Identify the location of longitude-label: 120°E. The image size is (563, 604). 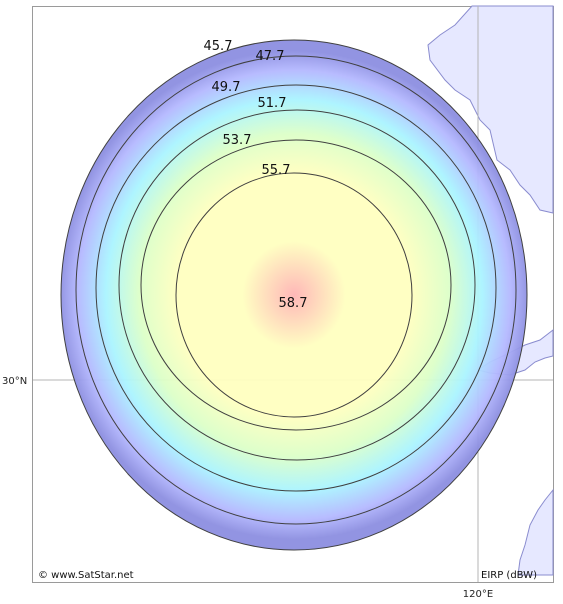
(478, 594).